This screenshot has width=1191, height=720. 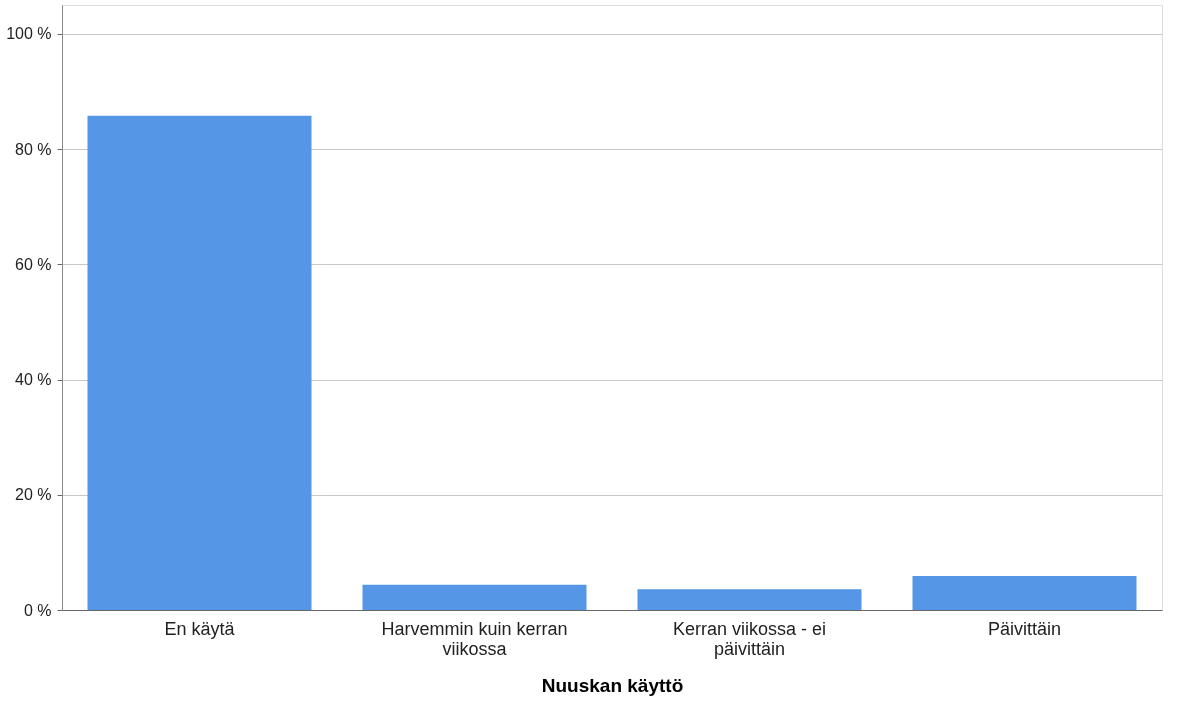 I want to click on x-tick-label: Päivittäin, so click(x=1024, y=628).